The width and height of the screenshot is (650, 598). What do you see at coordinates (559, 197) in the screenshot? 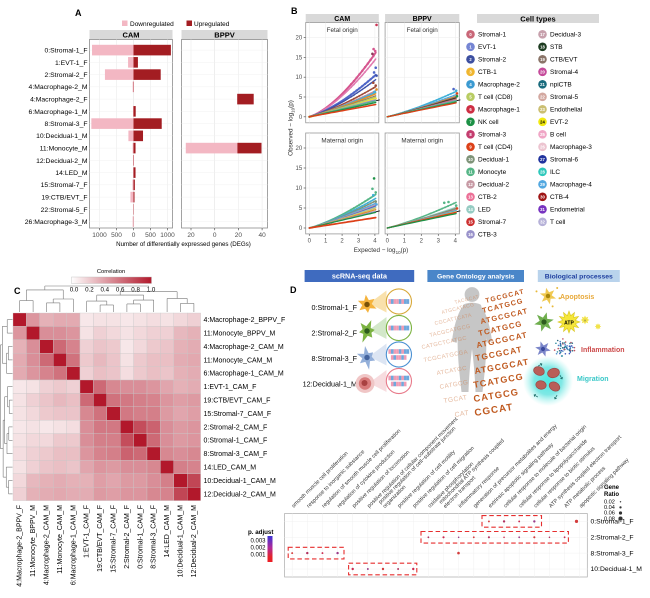
I see `svg-text: CTB-4` at bounding box center [559, 197].